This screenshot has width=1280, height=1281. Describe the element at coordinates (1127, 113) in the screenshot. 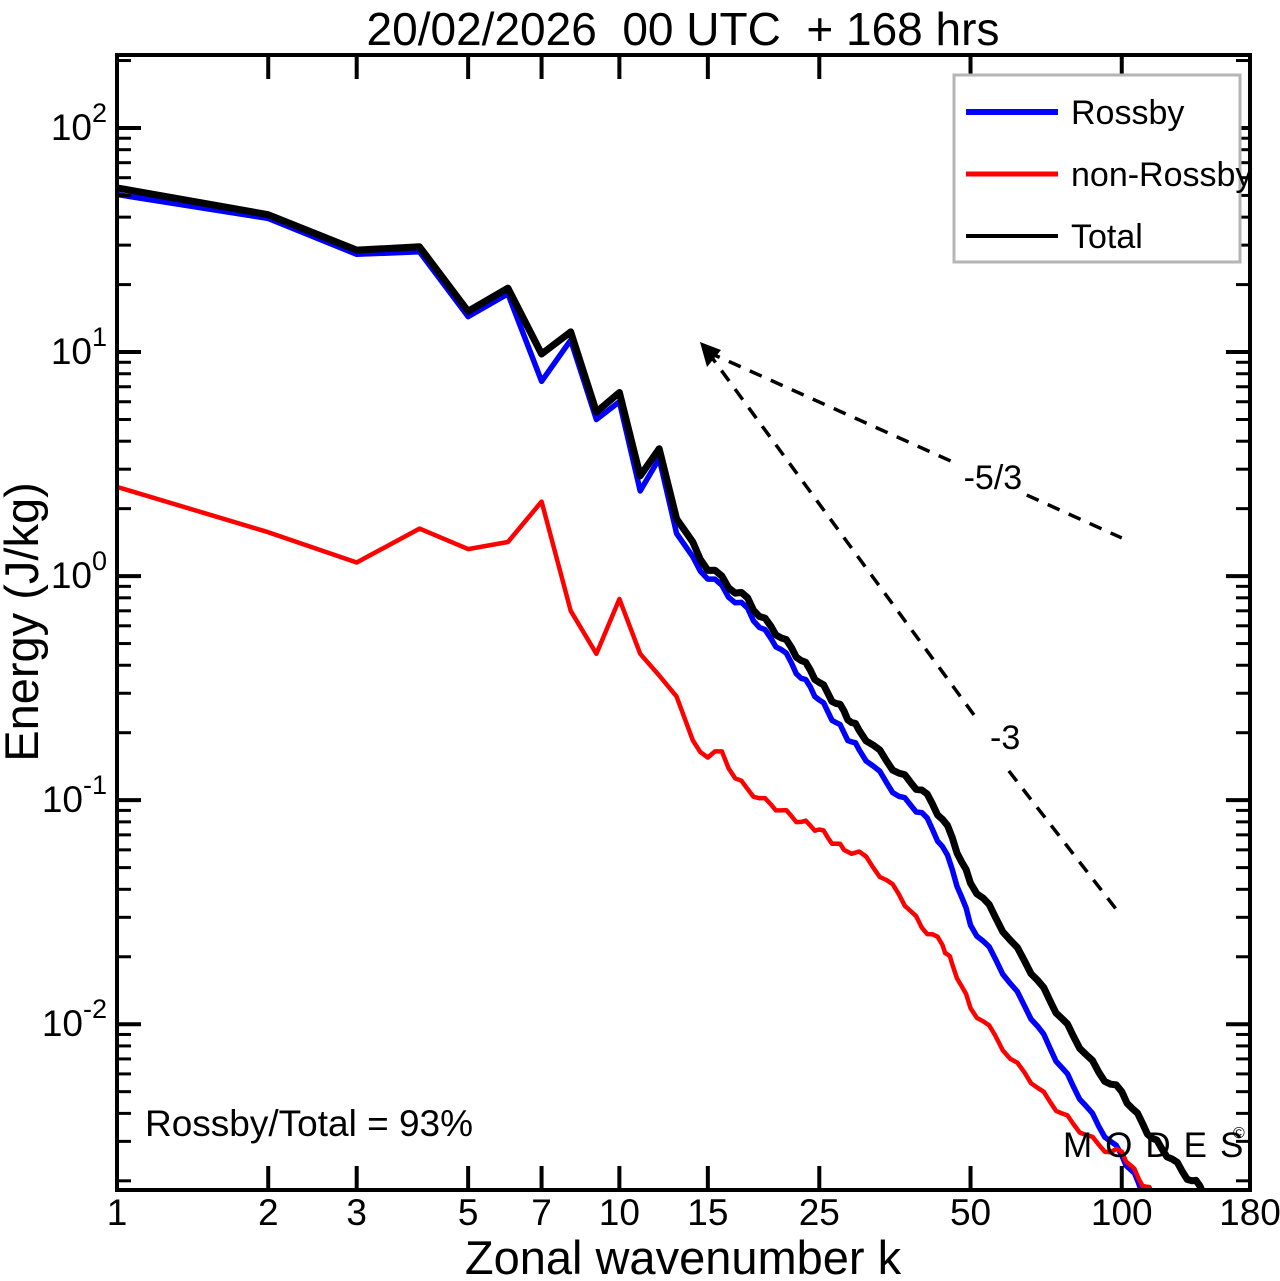

I see `legend-label-rossby: Rossby` at that location.